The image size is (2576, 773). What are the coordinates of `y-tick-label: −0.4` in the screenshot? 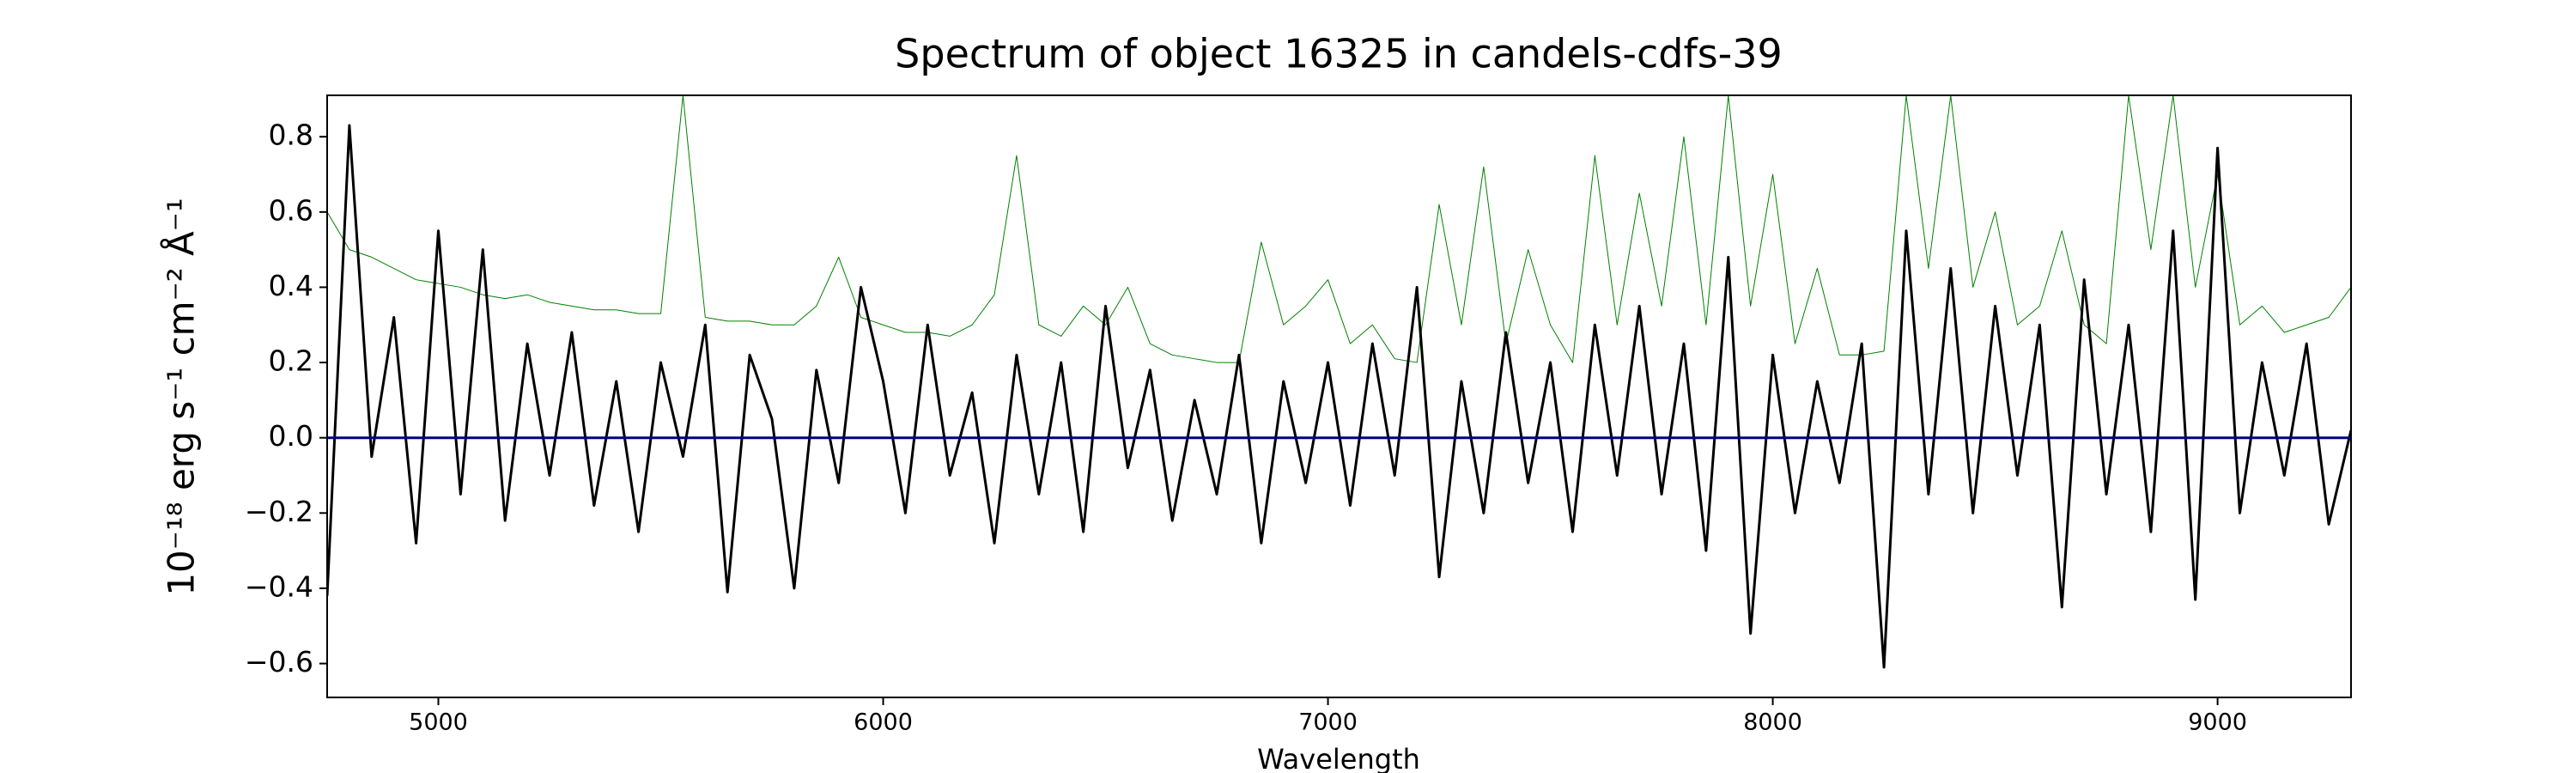 It's located at (279, 586).